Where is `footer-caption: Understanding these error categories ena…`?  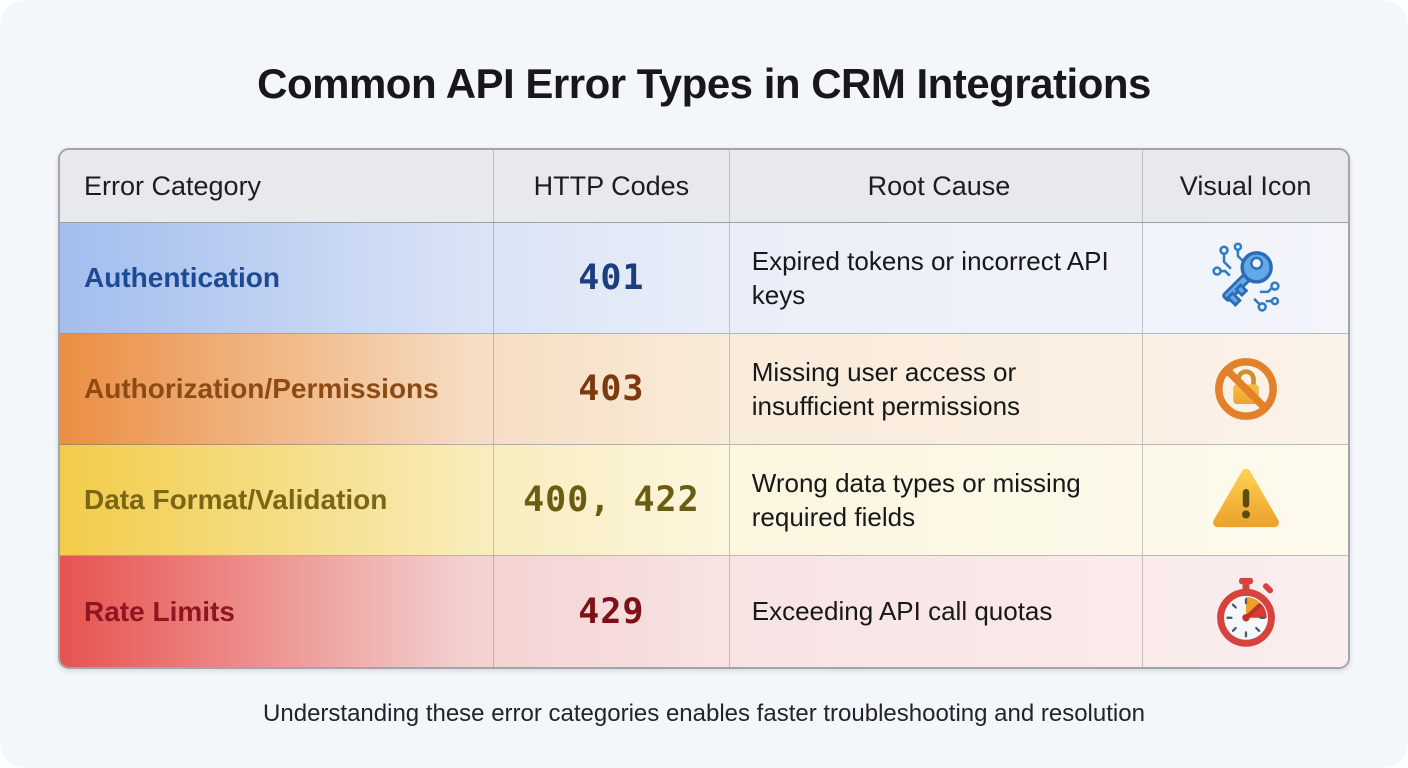 footer-caption: Understanding these error categories ena… is located at coordinates (704, 713).